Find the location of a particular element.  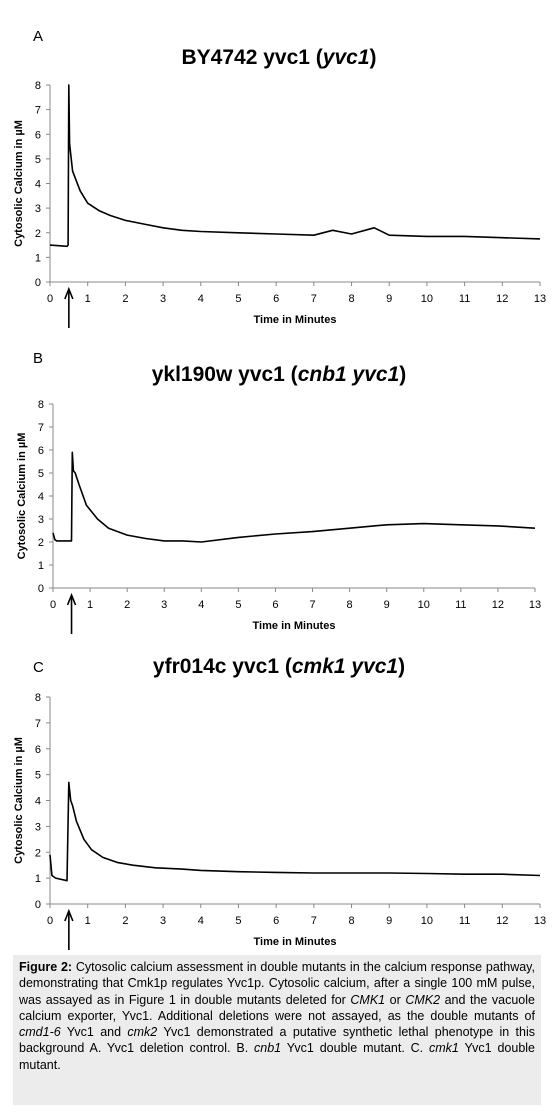

chart-title-italic: yvc1 is located at coordinates (346, 57).